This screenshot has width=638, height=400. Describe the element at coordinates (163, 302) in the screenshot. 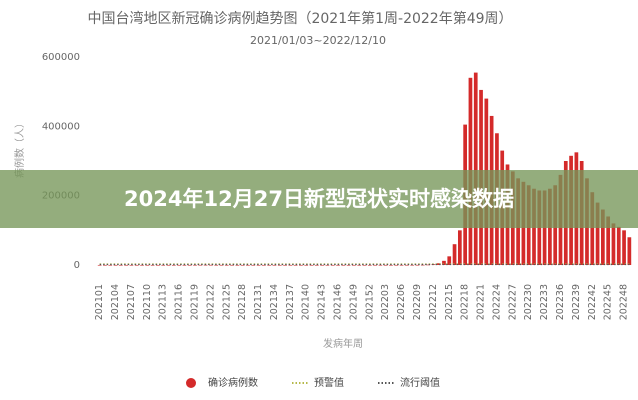

I see `x-tick-label: 202113` at that location.